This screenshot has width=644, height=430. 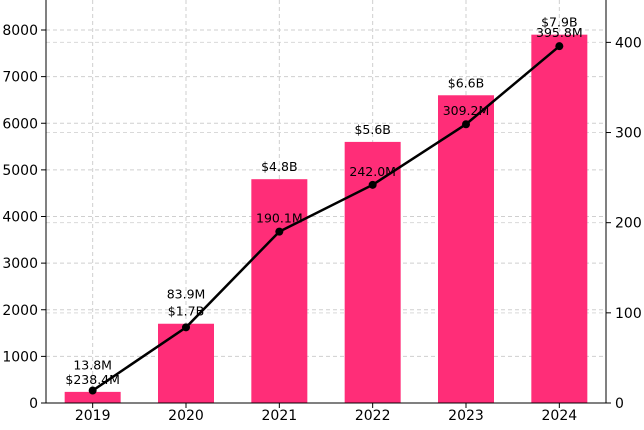 What do you see at coordinates (466, 82) in the screenshot?
I see `bar-value-label: $6.6B` at bounding box center [466, 82].